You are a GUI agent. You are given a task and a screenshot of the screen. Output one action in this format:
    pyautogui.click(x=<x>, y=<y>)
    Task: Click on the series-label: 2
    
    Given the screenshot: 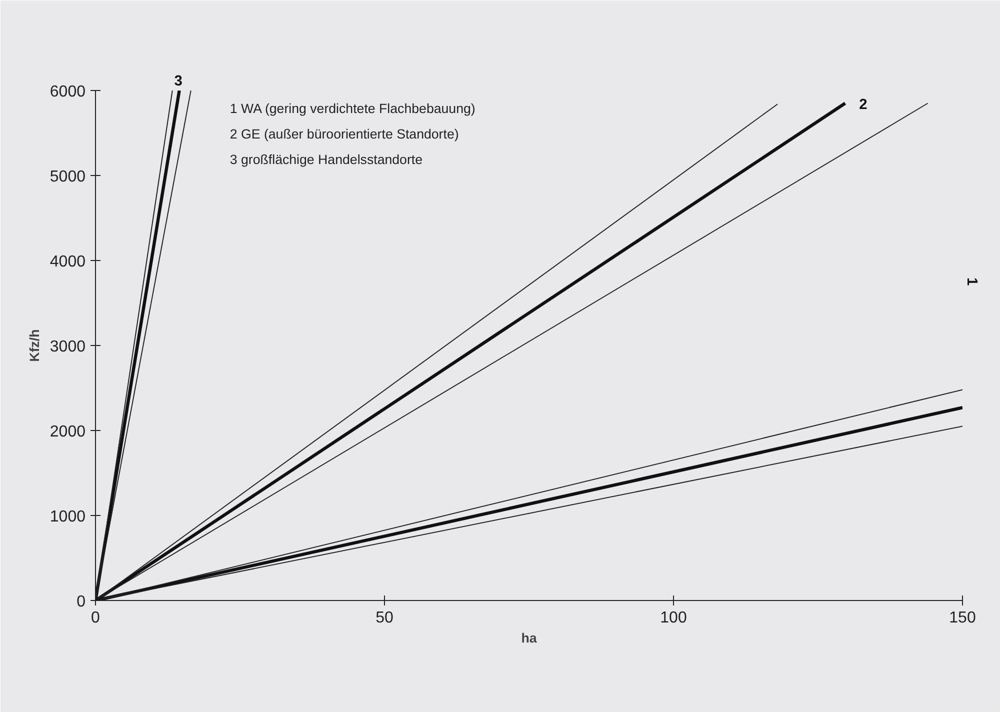 What is the action you would take?
    pyautogui.click(x=863, y=104)
    